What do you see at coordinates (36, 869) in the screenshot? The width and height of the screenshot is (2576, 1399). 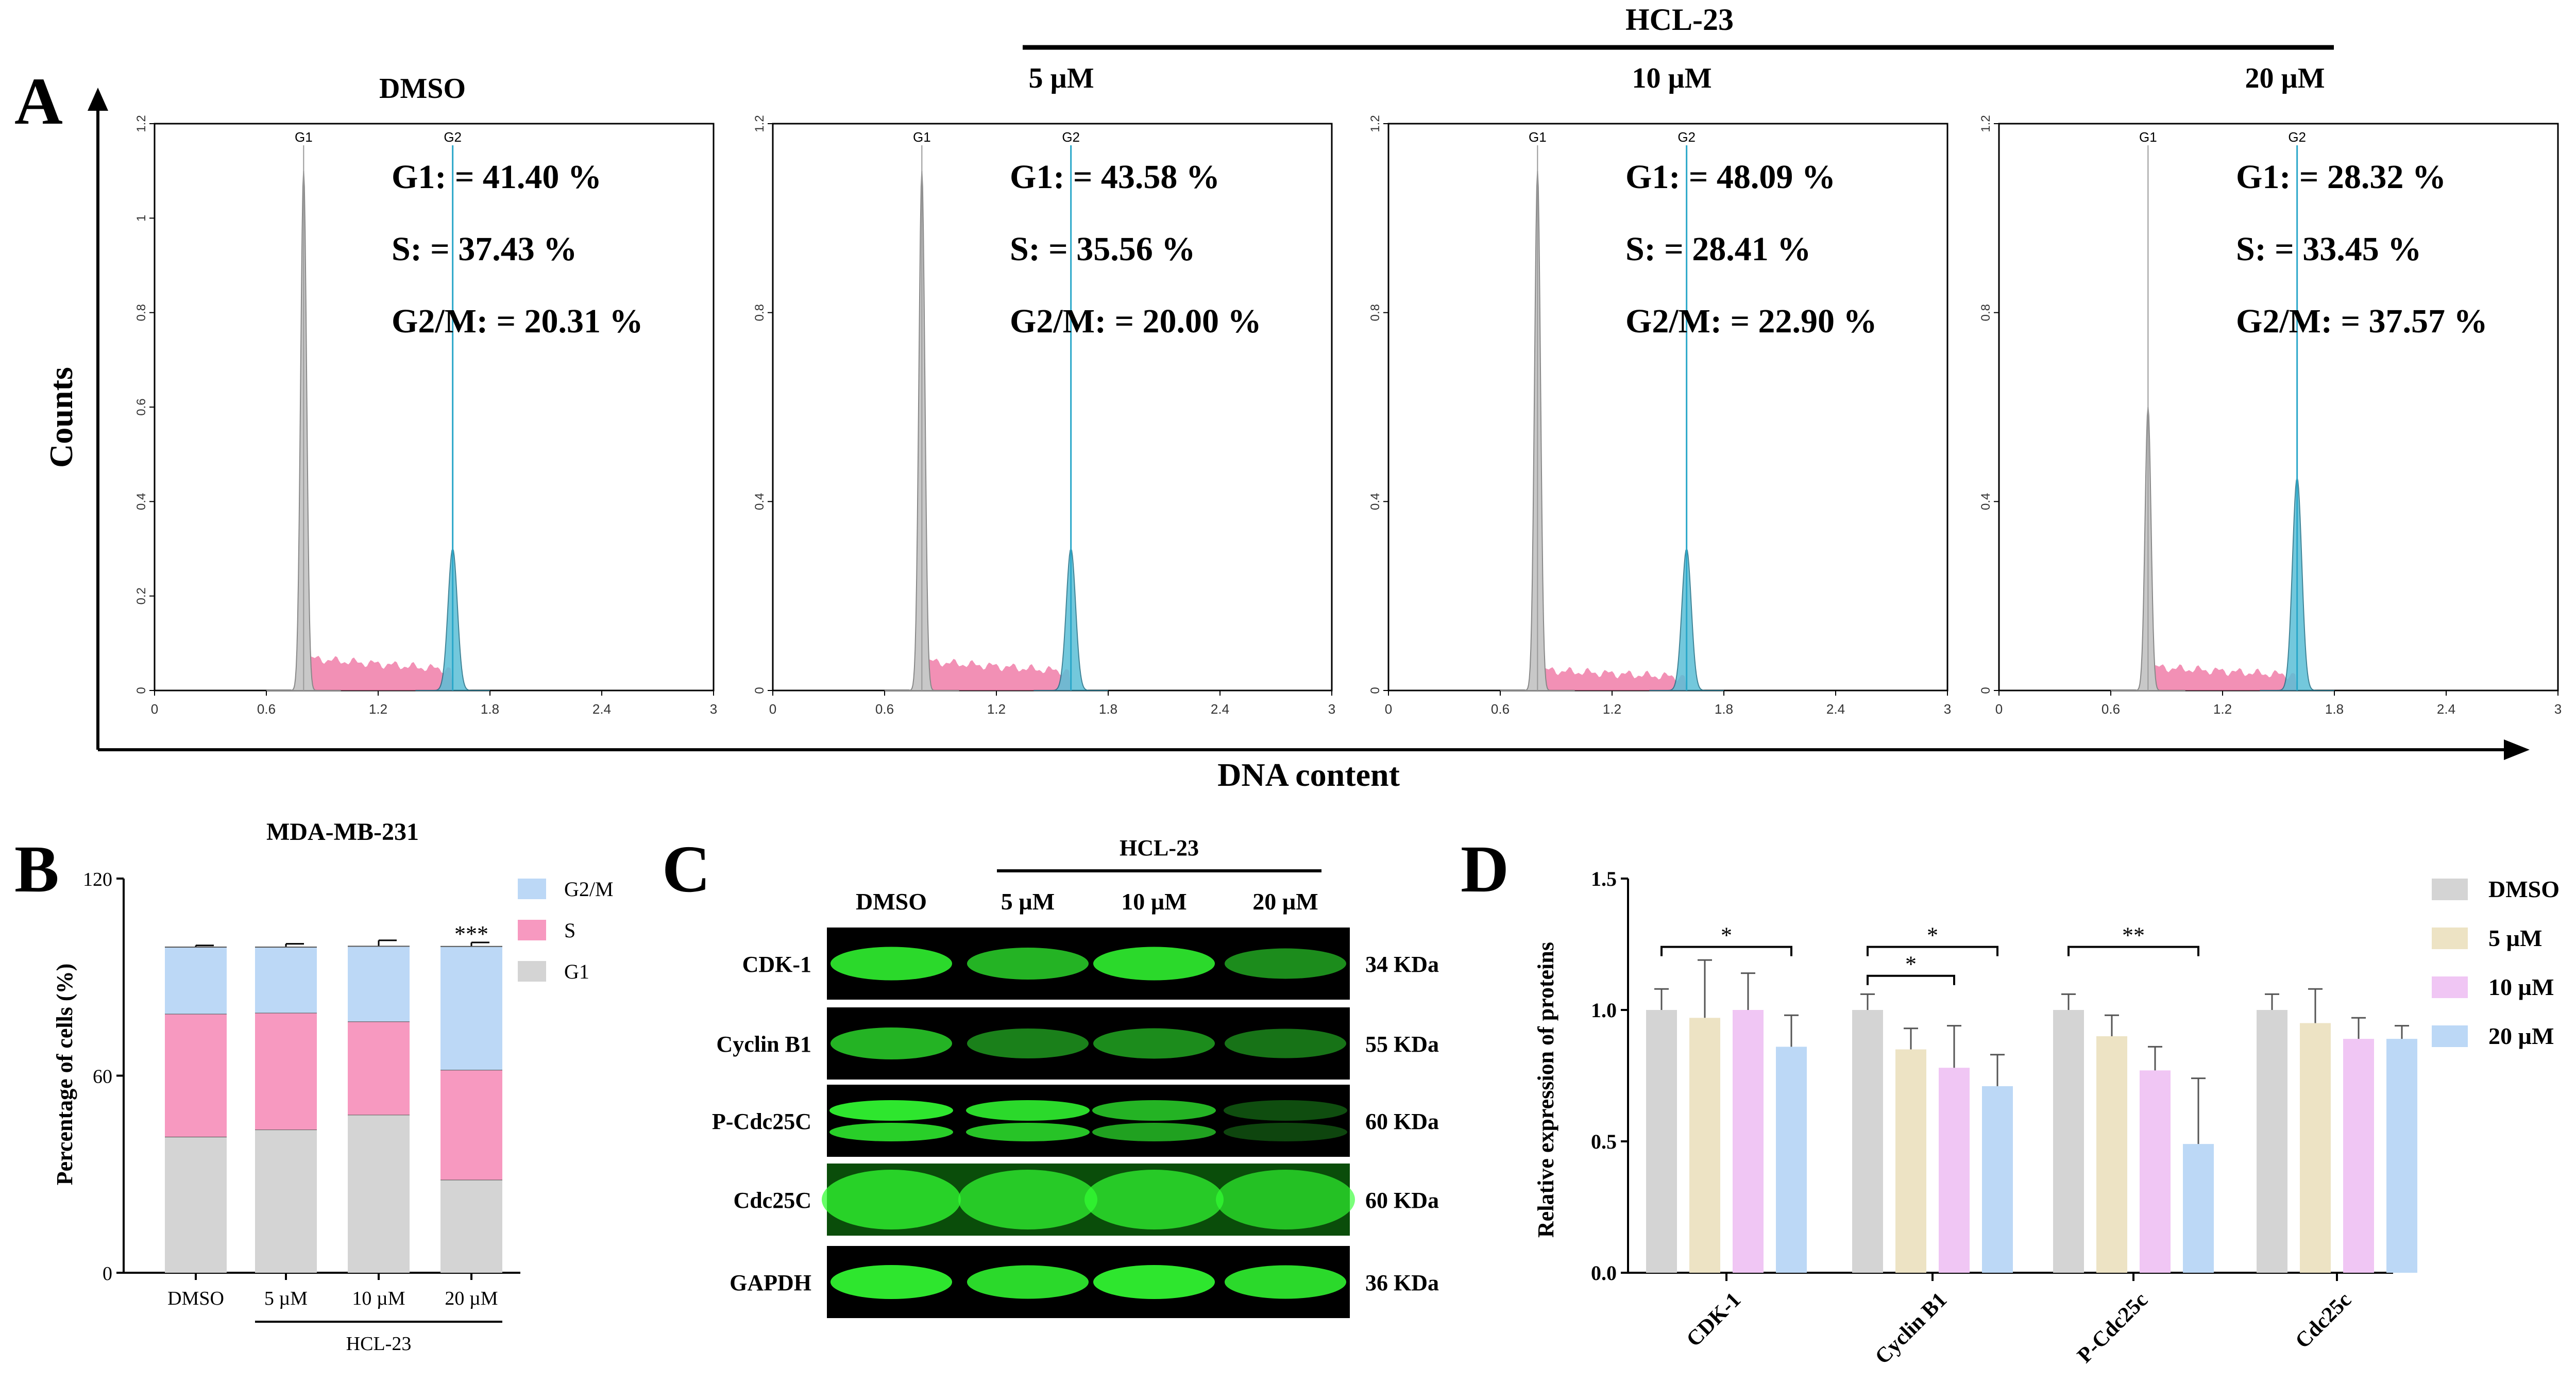 I see `panel-label-b: B` at bounding box center [36, 869].